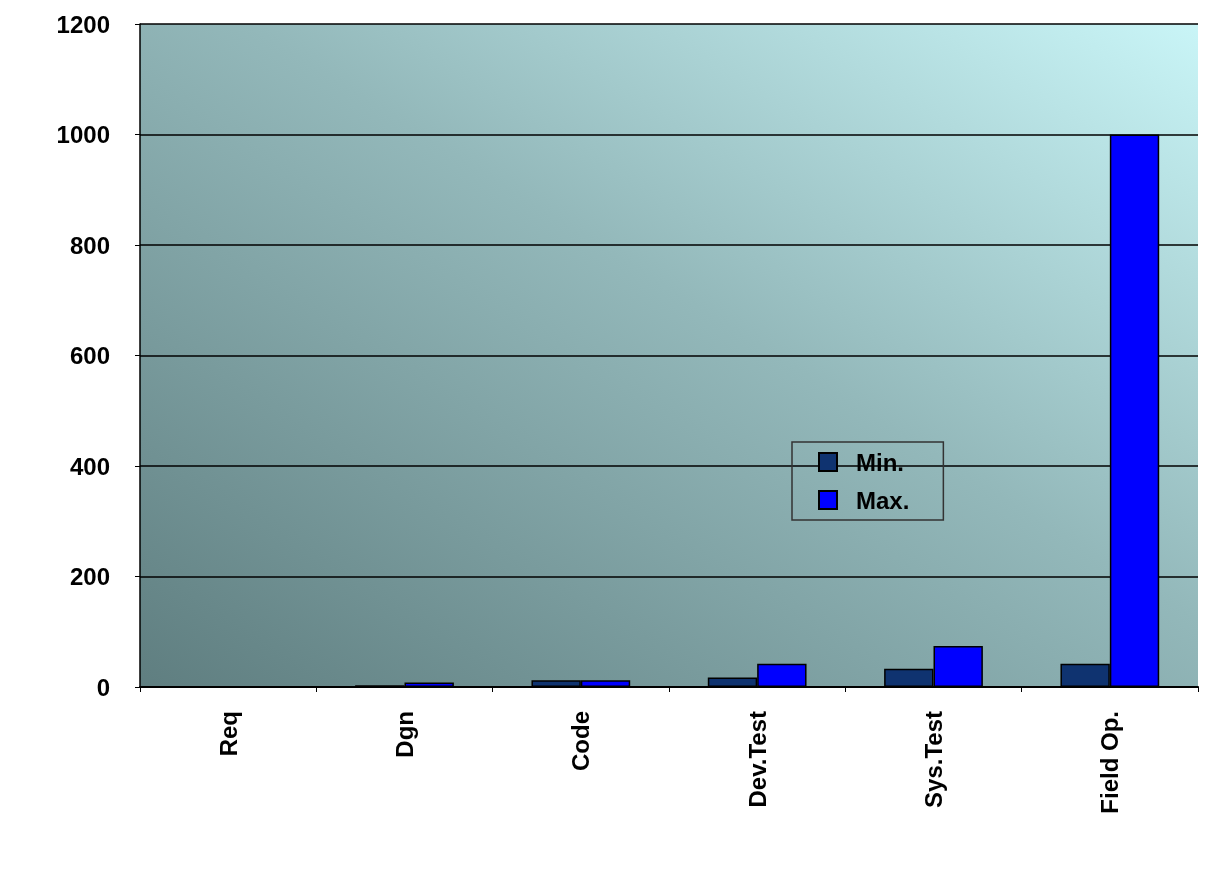  What do you see at coordinates (883, 500) in the screenshot?
I see `legend-label: Max.` at bounding box center [883, 500].